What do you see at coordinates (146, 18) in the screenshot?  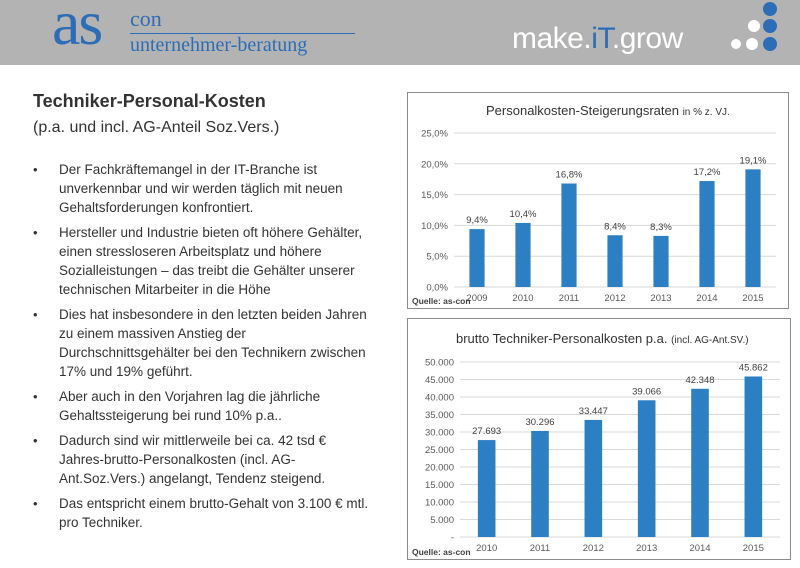 I see `logo-con: con` at bounding box center [146, 18].